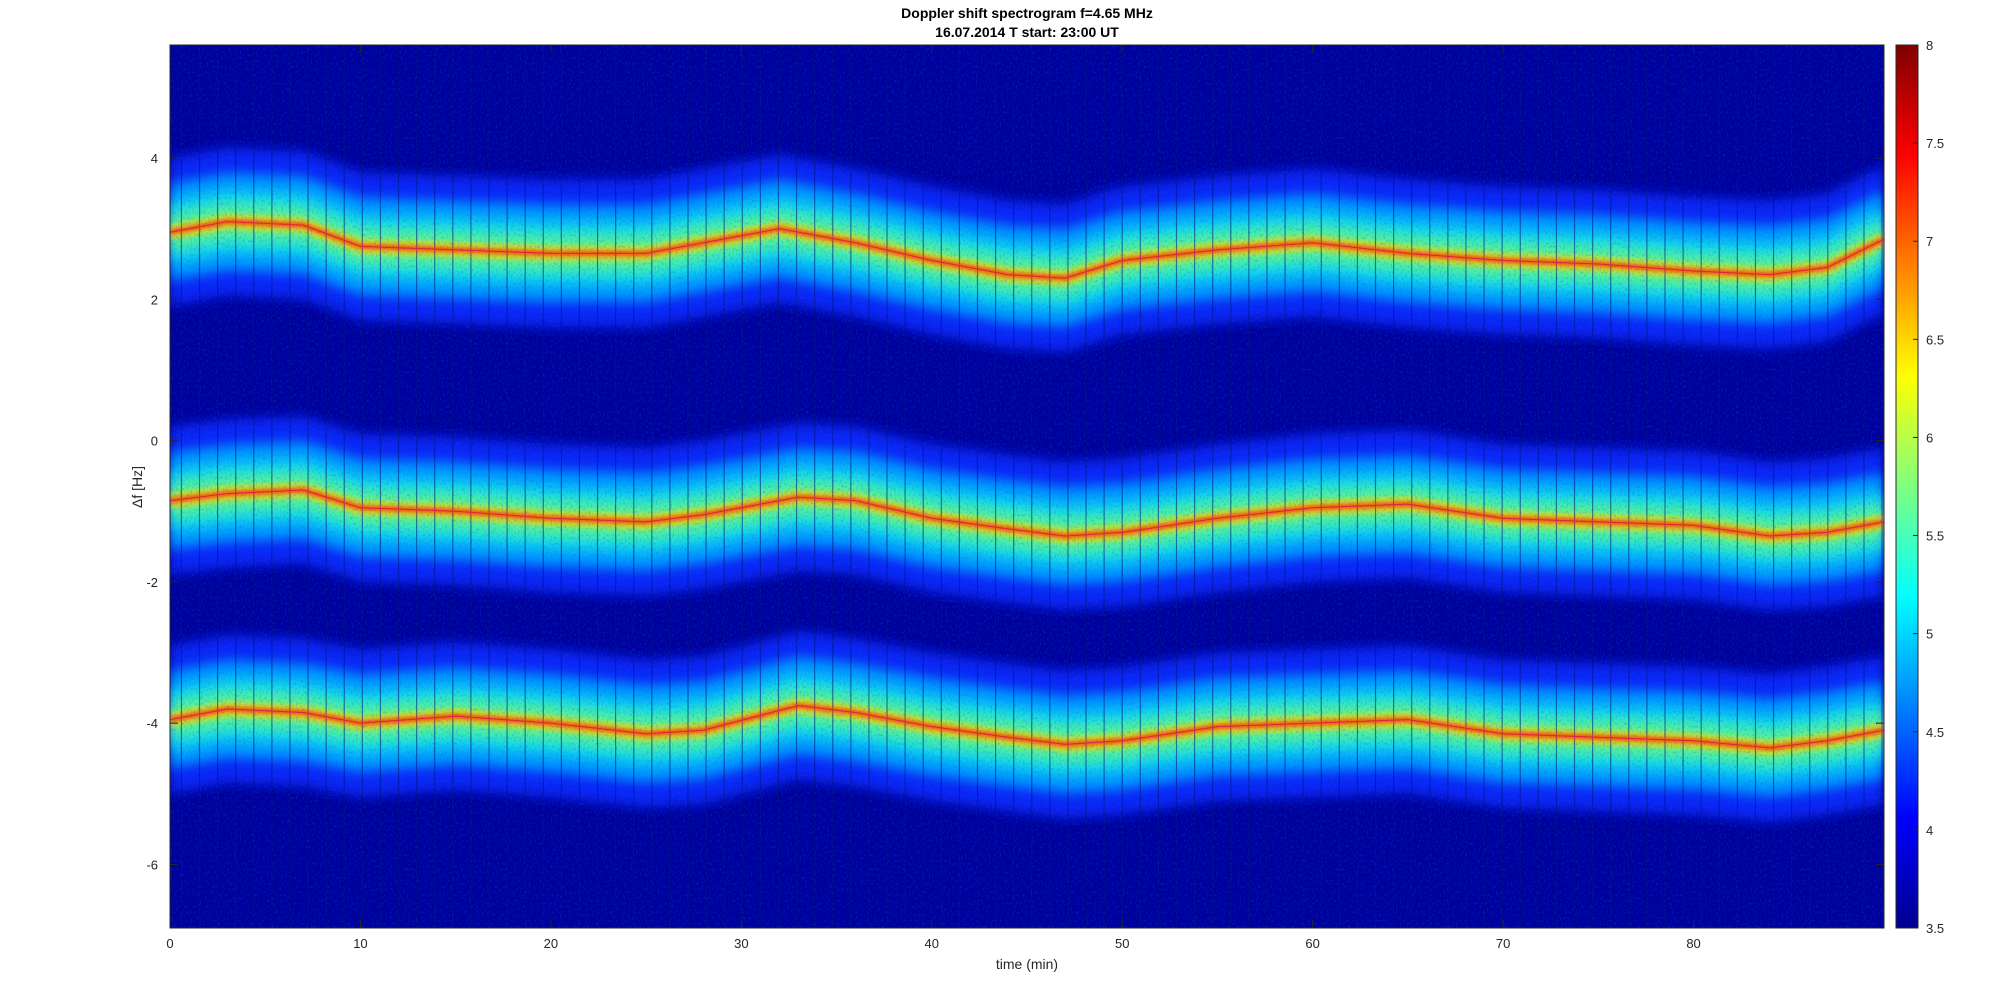 This screenshot has width=2000, height=995. What do you see at coordinates (1693, 943) in the screenshot?
I see `x-tick-label: 80` at bounding box center [1693, 943].